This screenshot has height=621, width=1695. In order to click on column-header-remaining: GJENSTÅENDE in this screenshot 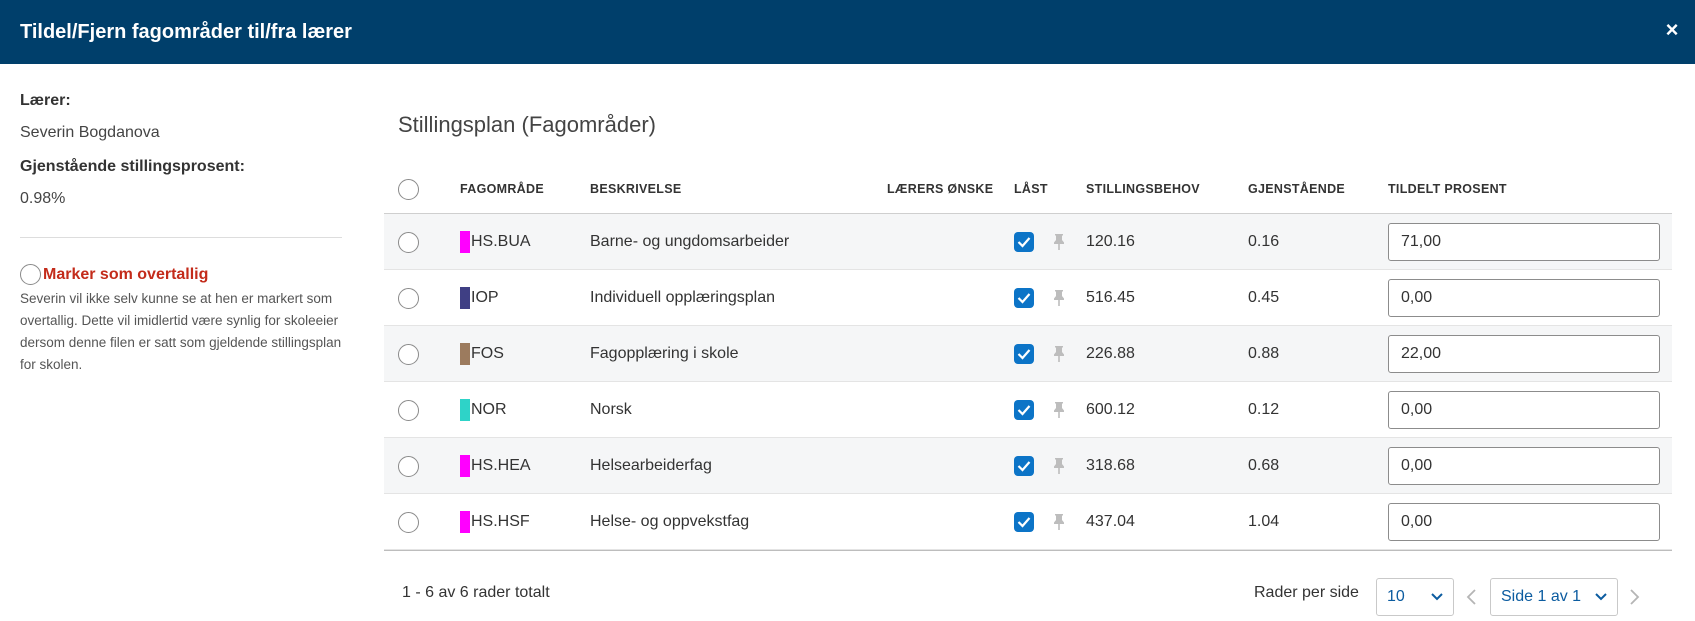, I will do `click(1297, 189)`.